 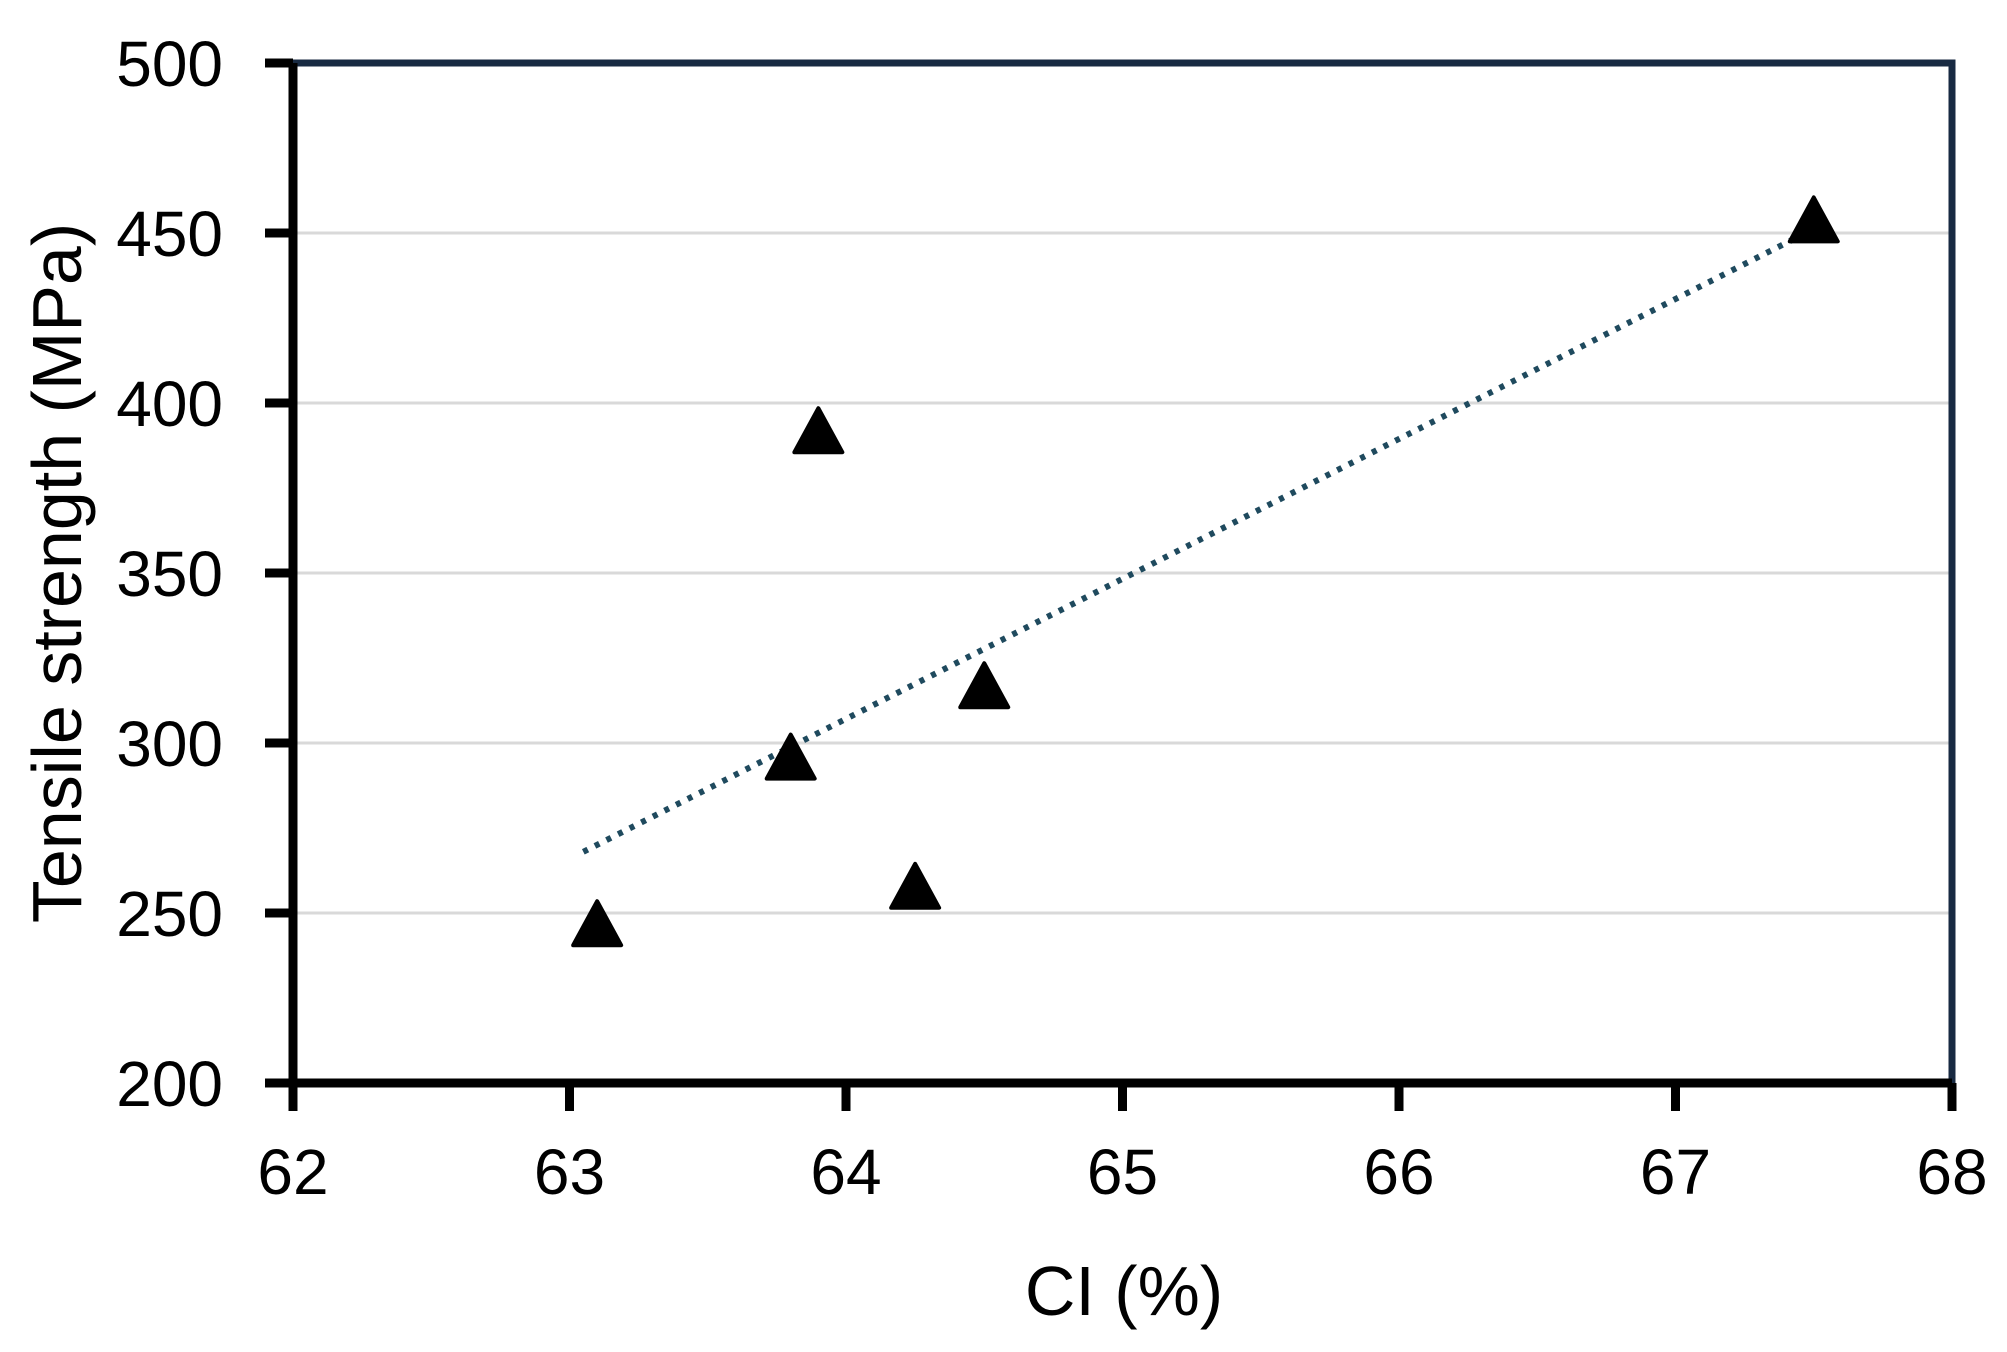 I want to click on x-tick-label: 65, so click(x=1122, y=1172).